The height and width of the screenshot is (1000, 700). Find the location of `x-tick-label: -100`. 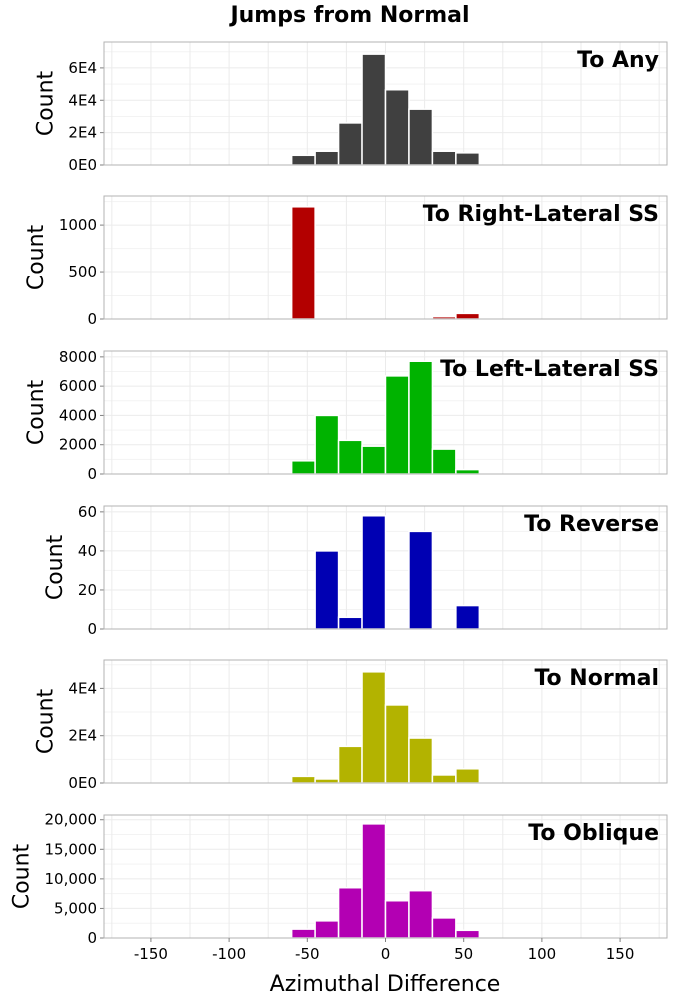

x-tick-label: -100 is located at coordinates (229, 954).